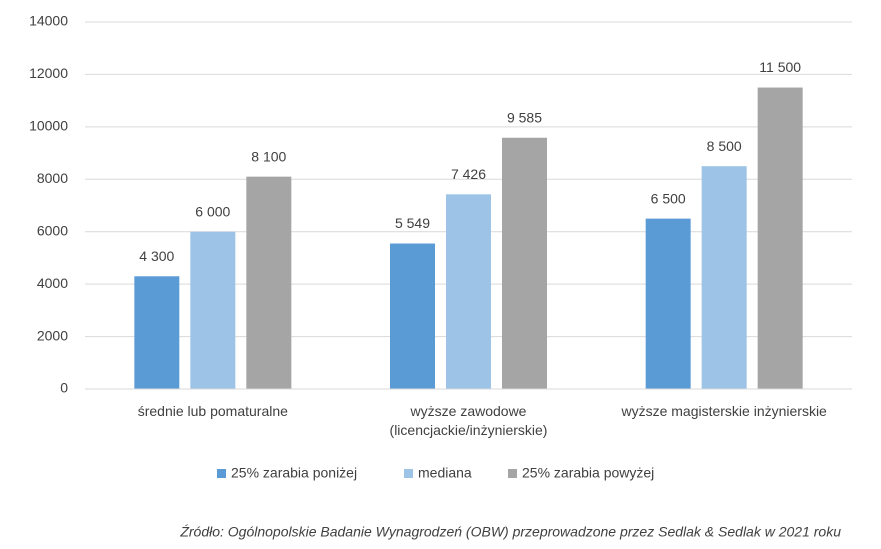 The width and height of the screenshot is (881, 549). I want to click on y-tick-label: 4000, so click(52, 283).